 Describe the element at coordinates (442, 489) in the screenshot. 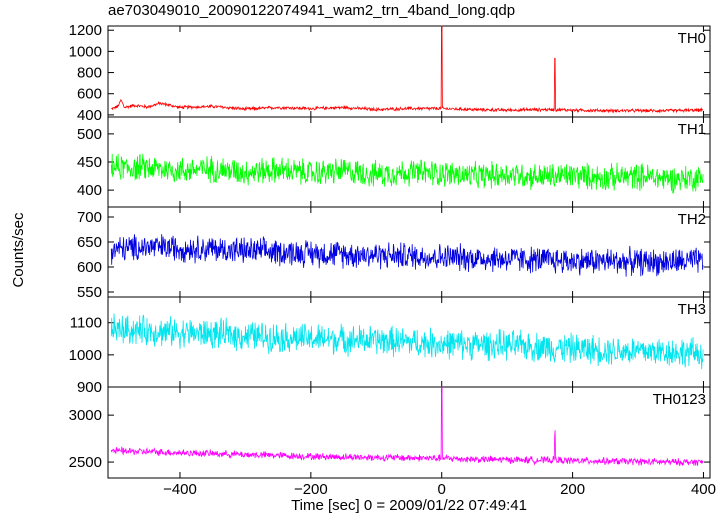

I see `x-tick-label: 0` at that location.